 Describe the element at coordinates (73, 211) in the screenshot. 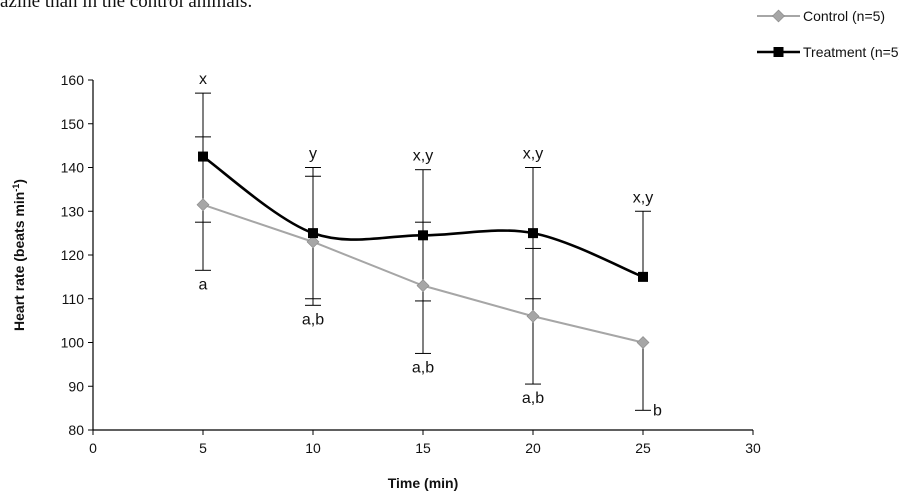

I see `y-tick-label: 130` at that location.